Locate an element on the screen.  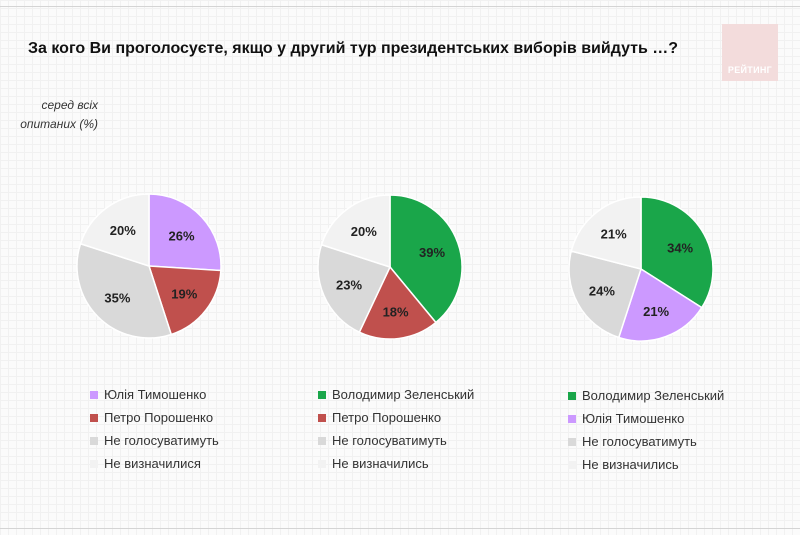
pie-slice-label: 23% is located at coordinates (349, 285).